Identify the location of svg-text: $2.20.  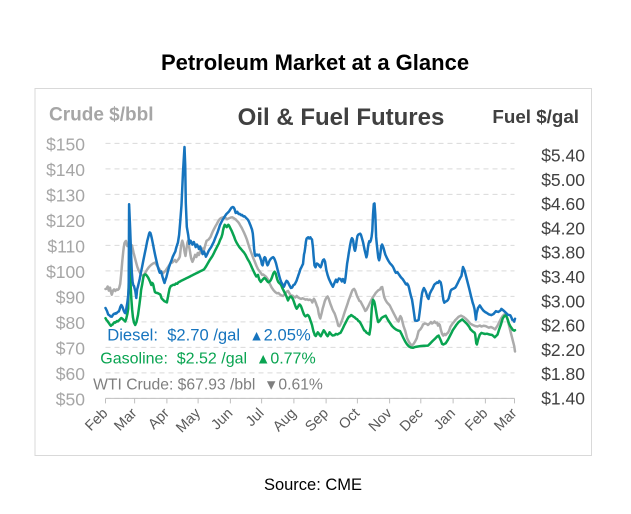
(563, 350).